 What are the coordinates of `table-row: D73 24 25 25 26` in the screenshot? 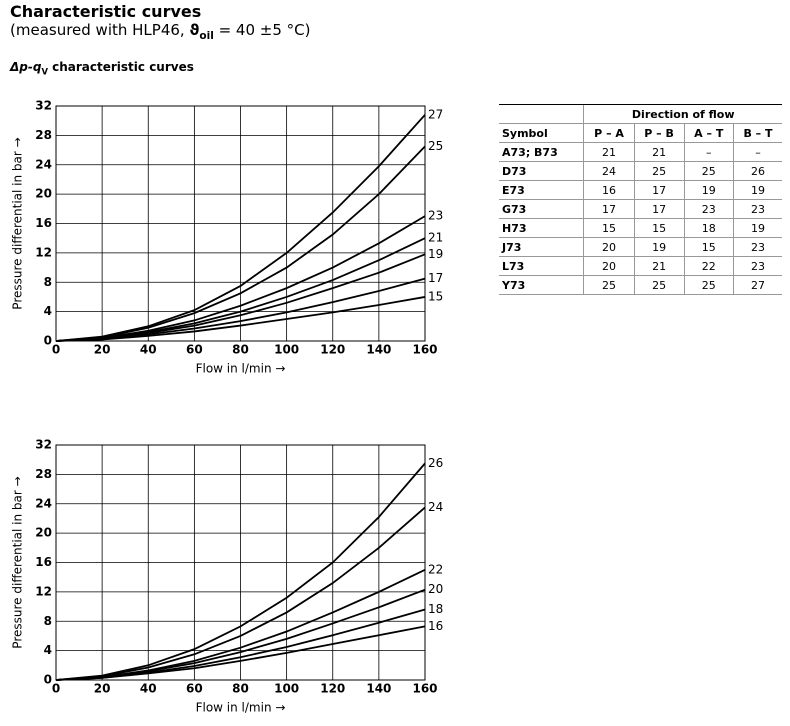 It's located at (640, 171).